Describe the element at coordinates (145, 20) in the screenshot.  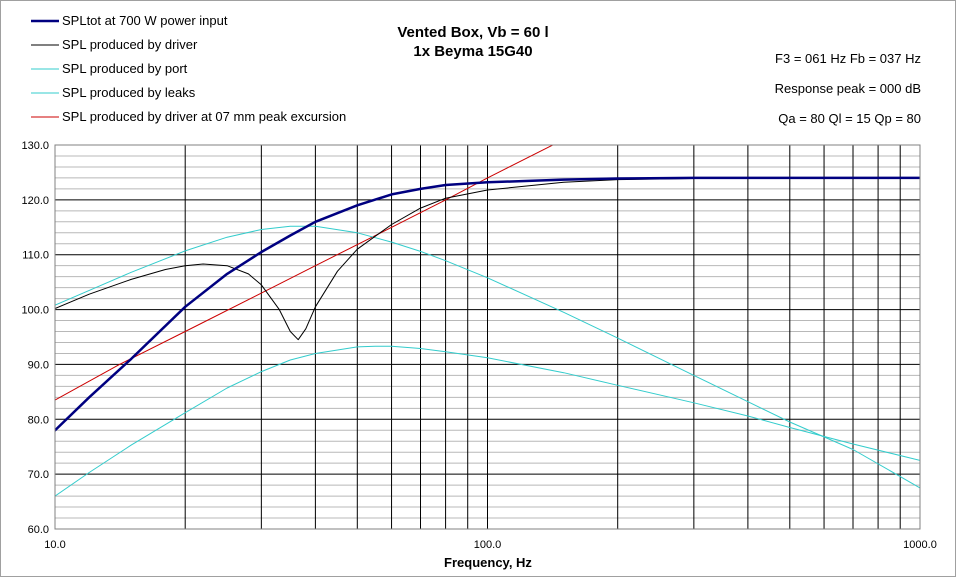
I see `legend-label-0: SPLtot at 700 W power input` at that location.